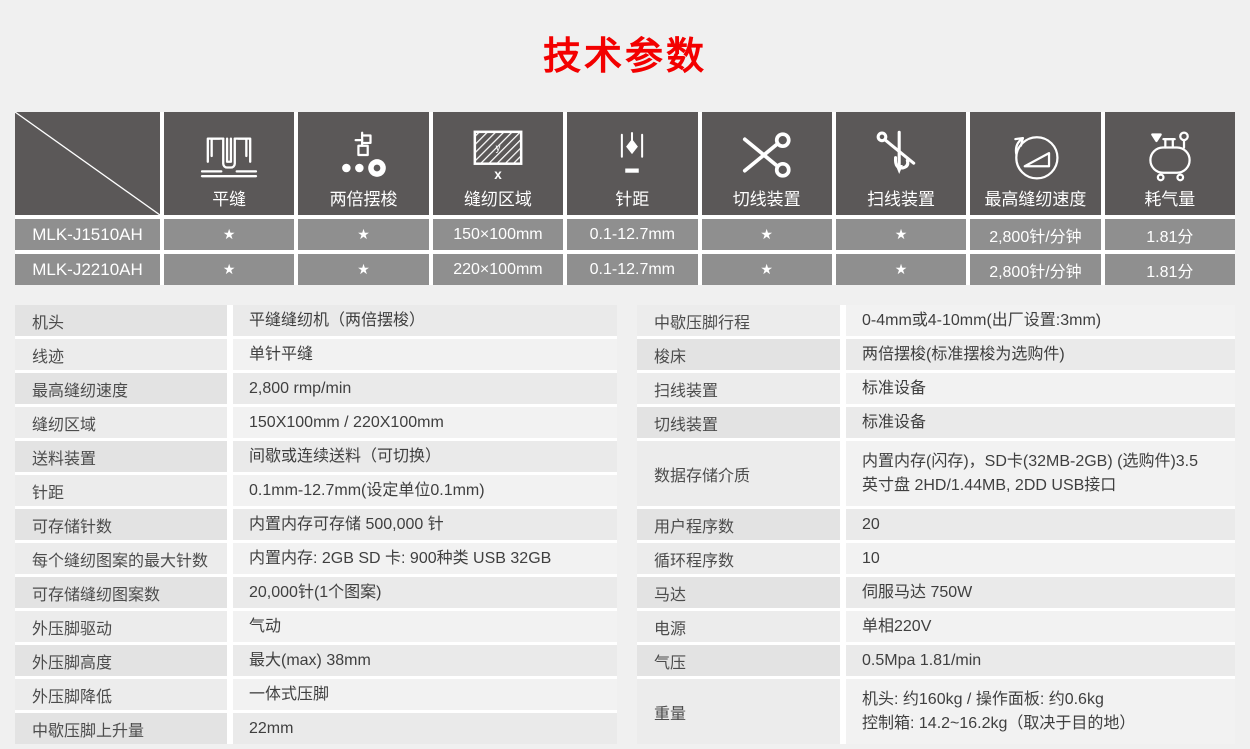 Image resolution: width=1250 pixels, height=749 pixels. I want to click on spec-value: 20,000针(1个图案), so click(425, 592).